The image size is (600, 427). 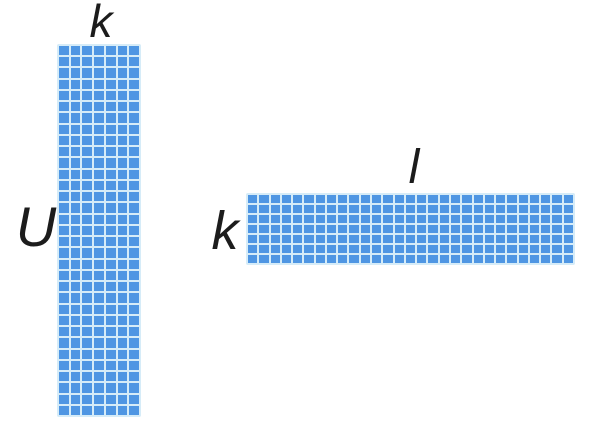 What do you see at coordinates (225, 231) in the screenshot?
I see `label-k-left: k` at bounding box center [225, 231].